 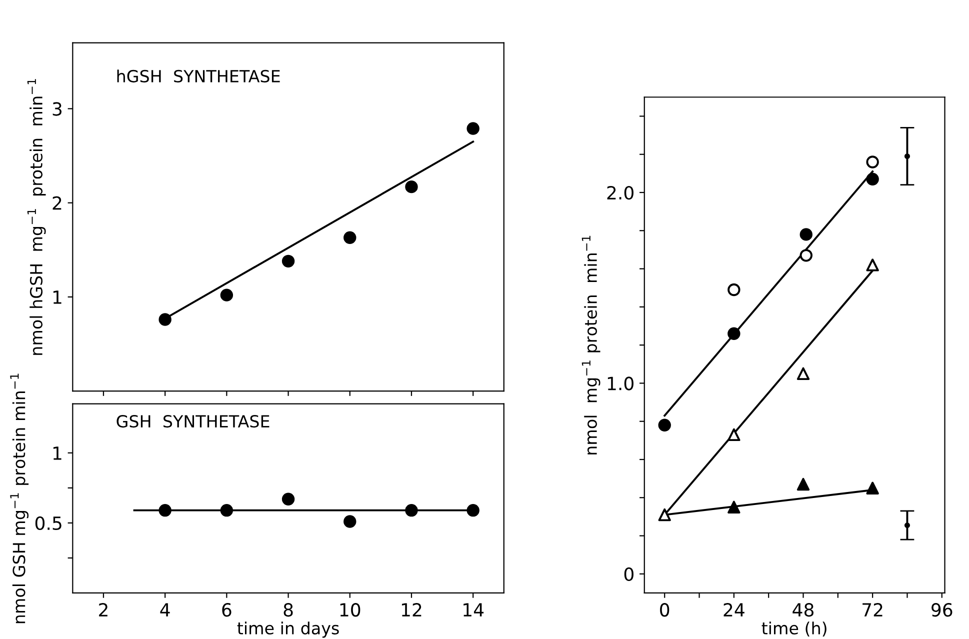 What do you see at coordinates (942, 610) in the screenshot?
I see `x-tick-label: 96` at bounding box center [942, 610].